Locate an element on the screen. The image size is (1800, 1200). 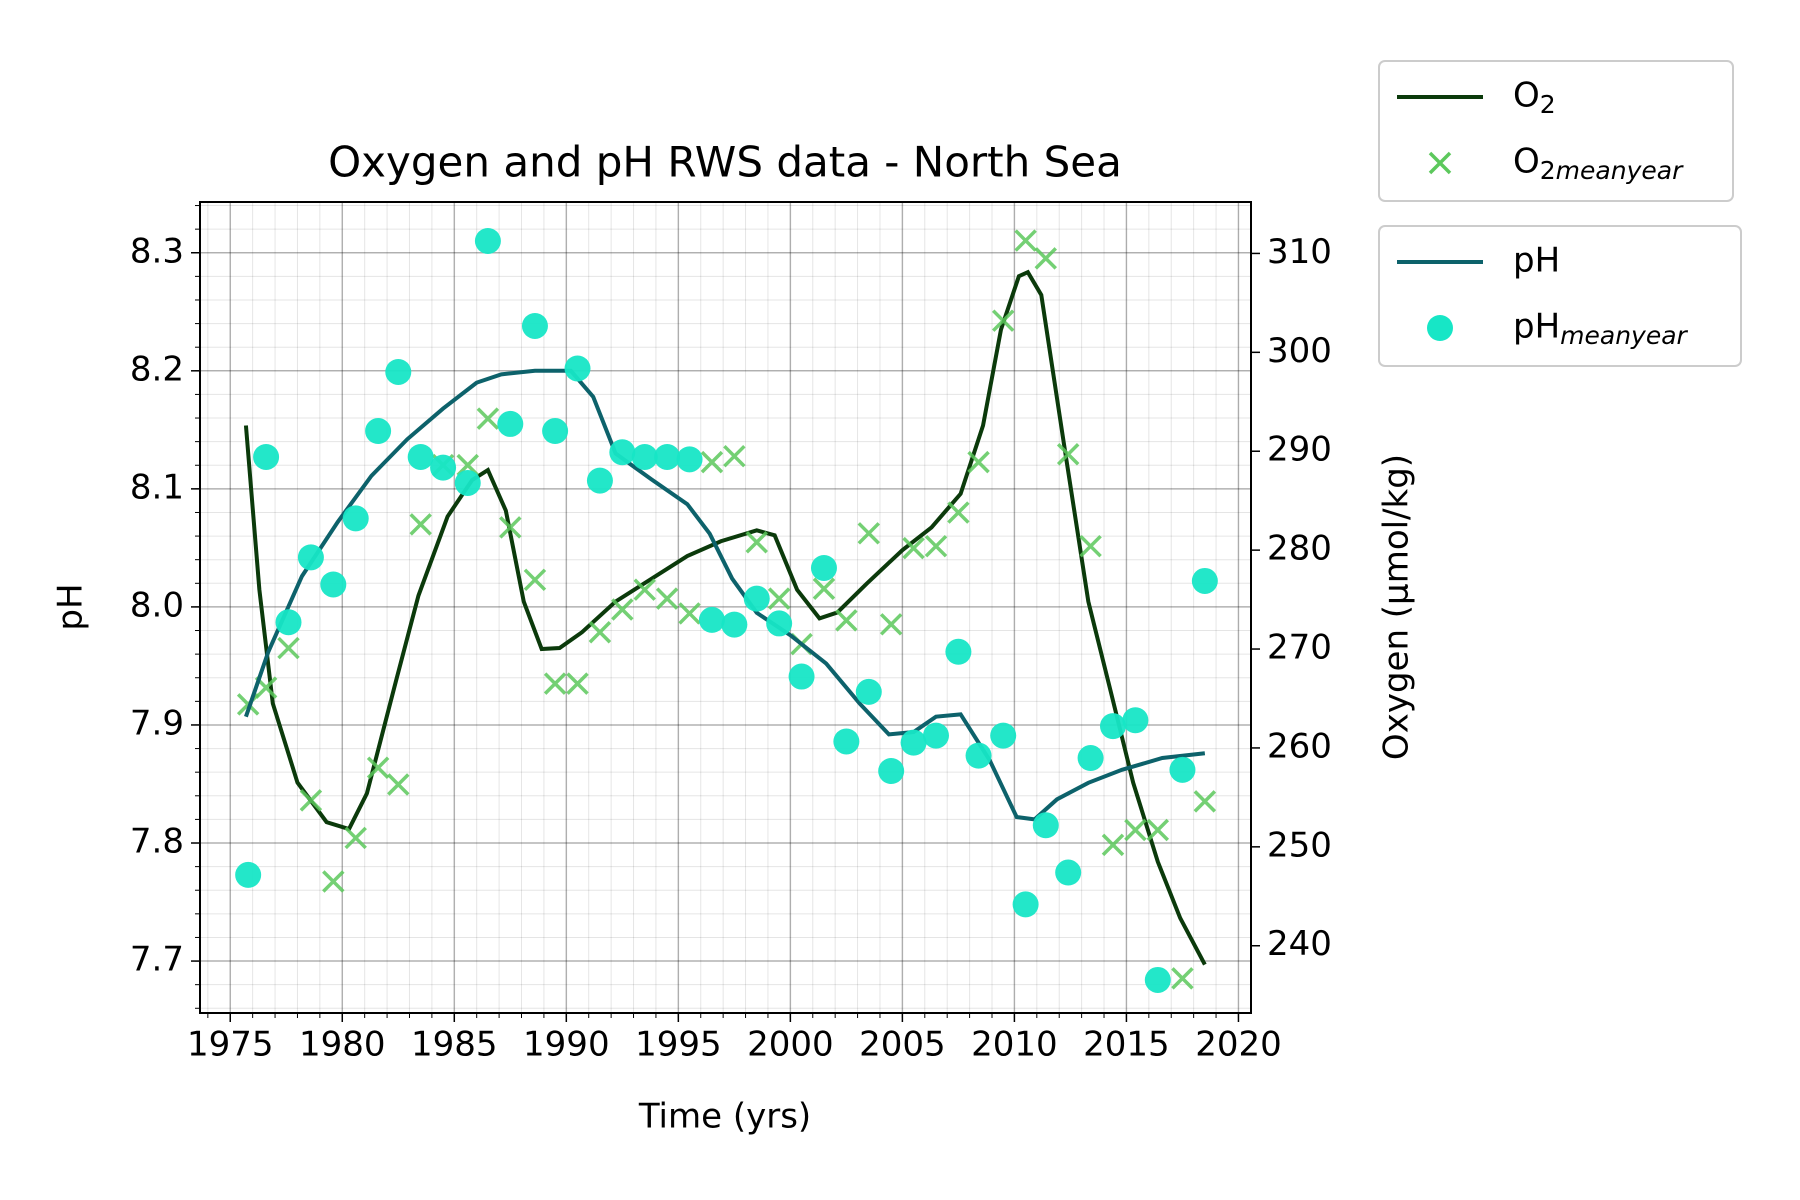
x-tick-label: 1980 is located at coordinates (342, 1045).